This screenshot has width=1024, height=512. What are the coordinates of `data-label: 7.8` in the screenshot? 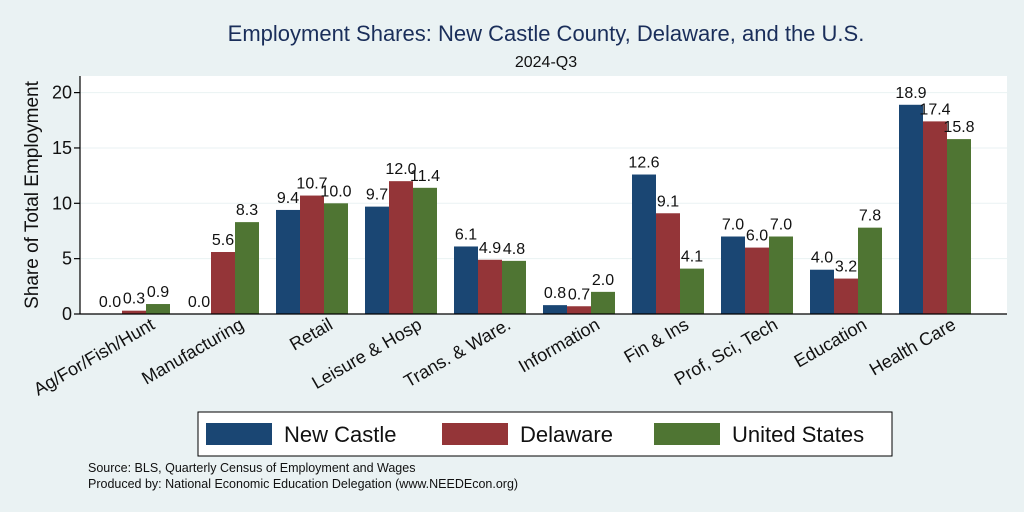 It's located at (870, 216).